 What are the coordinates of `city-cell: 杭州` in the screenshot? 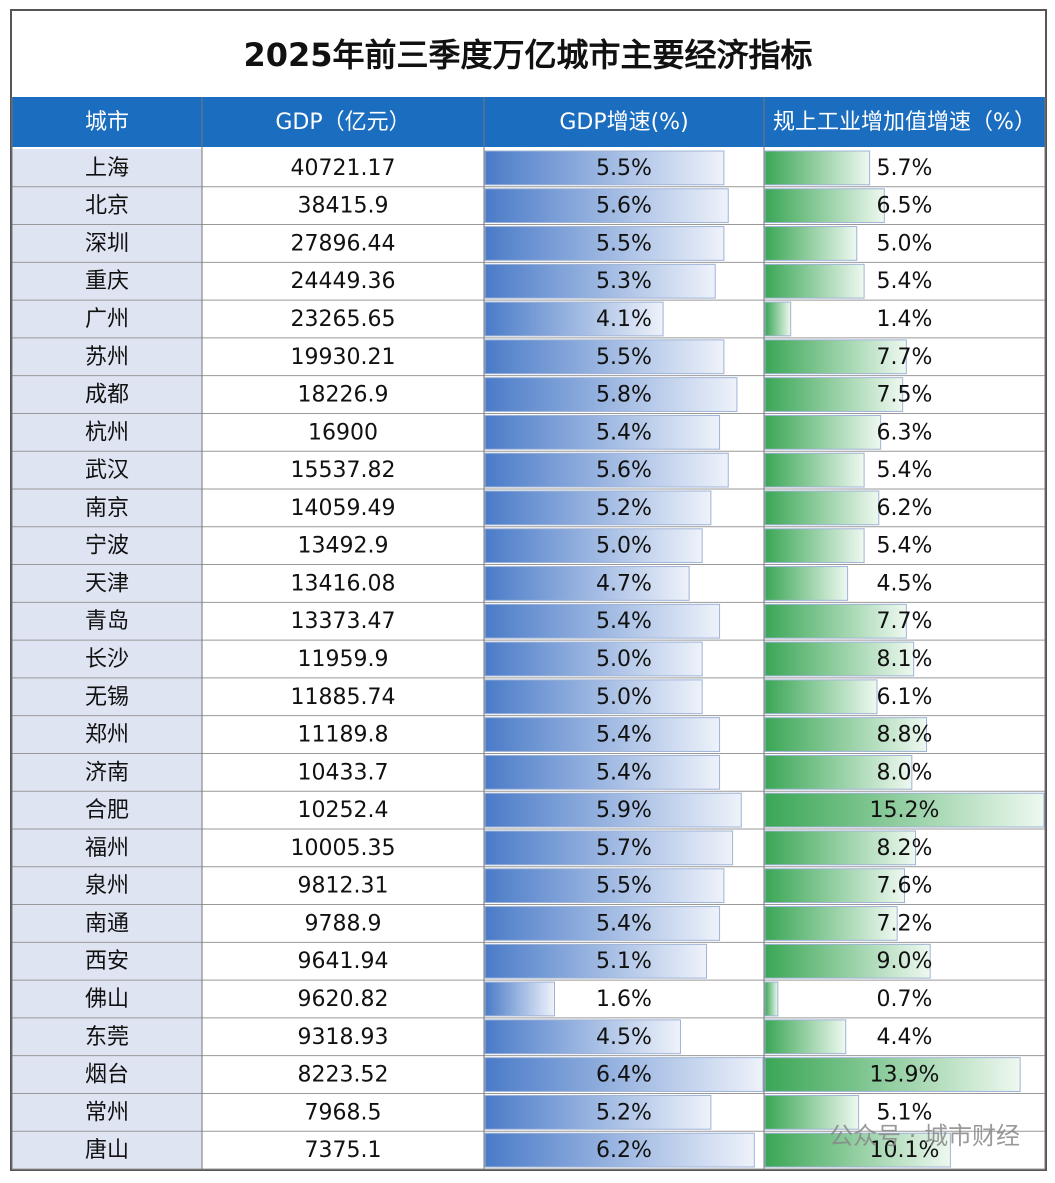 It's located at (107, 432).